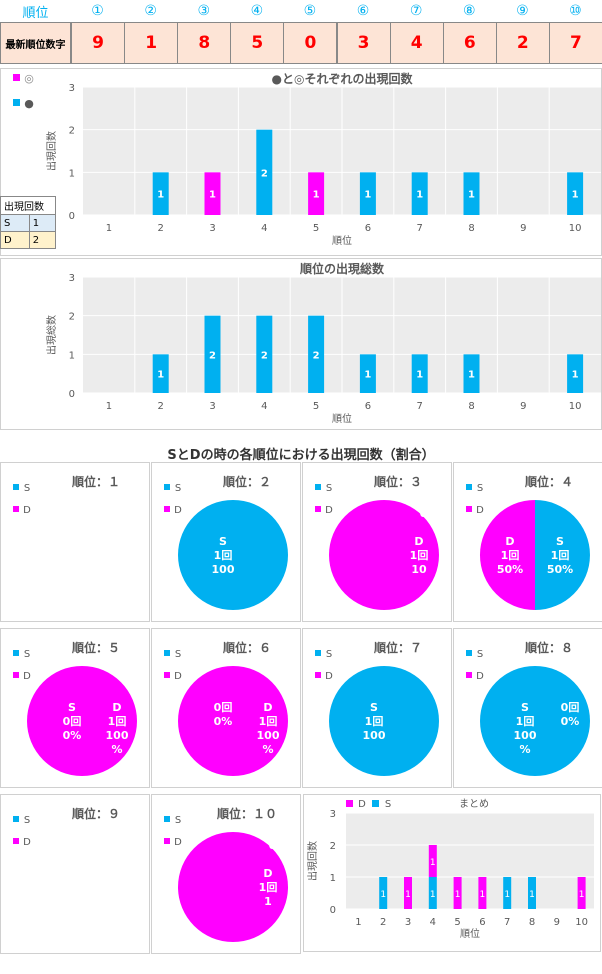 The height and width of the screenshot is (974, 602). I want to click on latest-digit: 0, so click(310, 43).